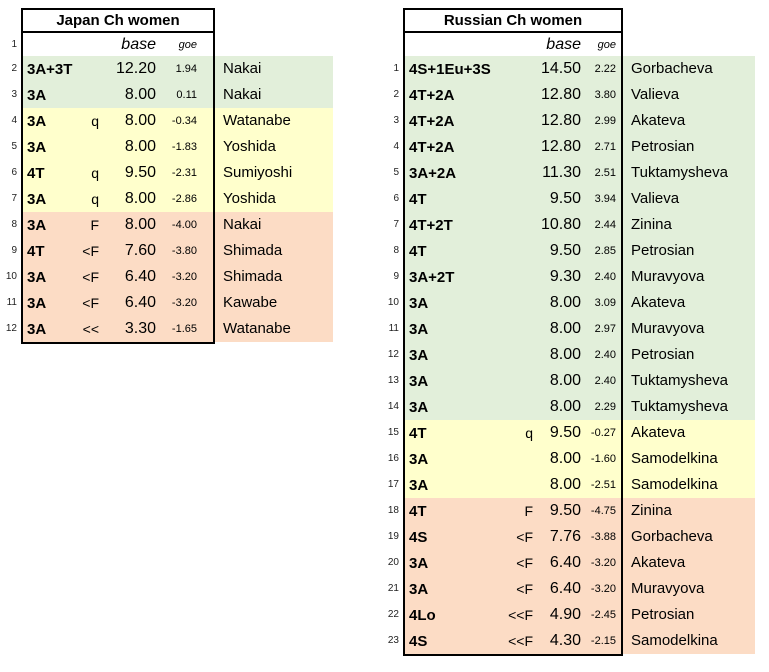 The height and width of the screenshot is (672, 769). What do you see at coordinates (689, 303) in the screenshot?
I see `skater-name: Akateva` at bounding box center [689, 303].